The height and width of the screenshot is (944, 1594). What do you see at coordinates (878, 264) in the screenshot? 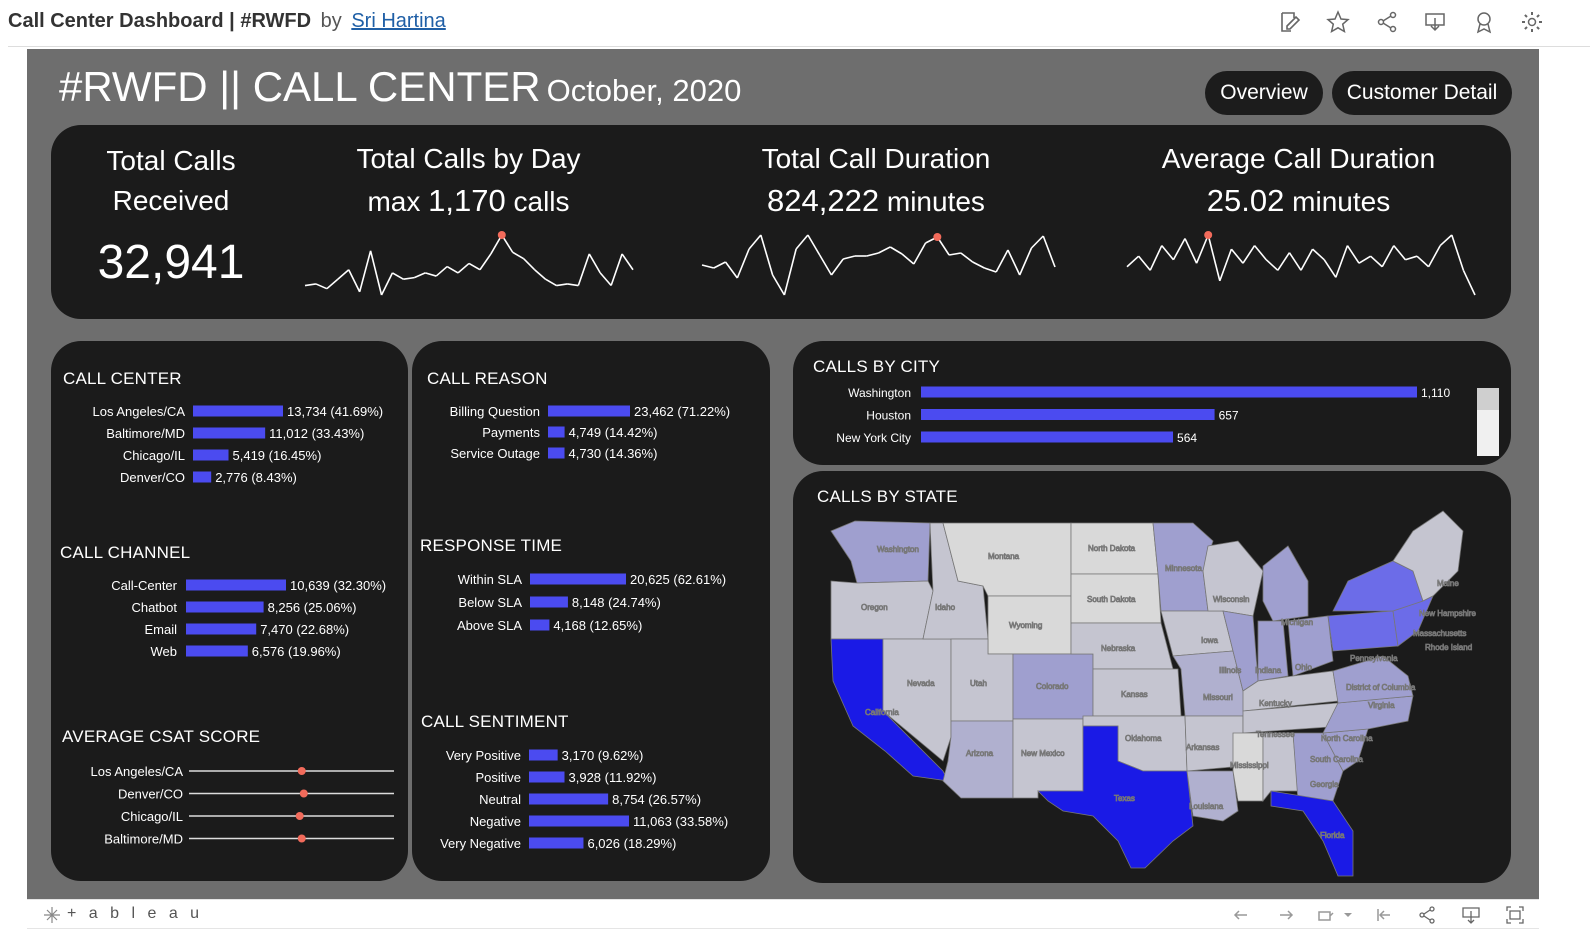
I see `call-duration-sparkline` at bounding box center [878, 264].